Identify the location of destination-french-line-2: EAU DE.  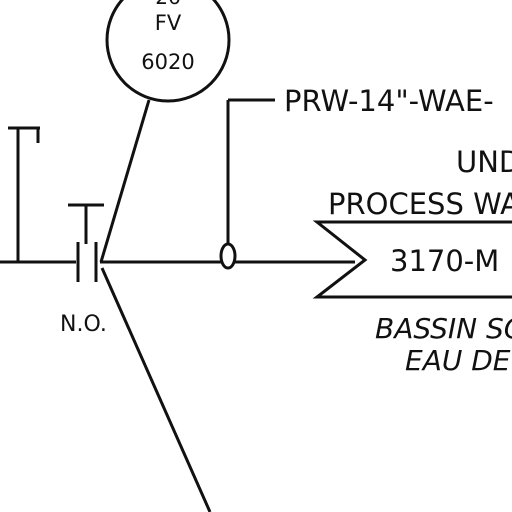
(458, 360).